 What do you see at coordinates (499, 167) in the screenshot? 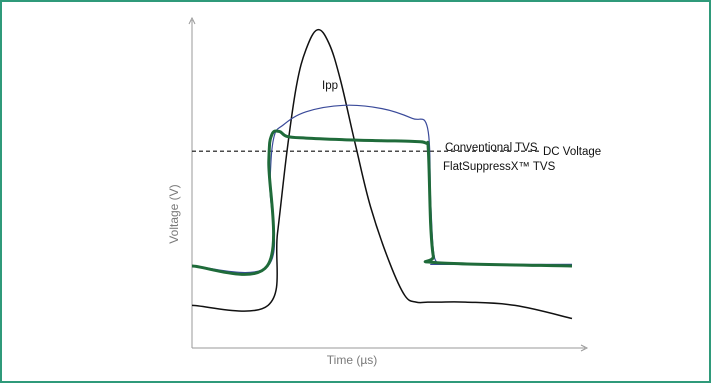
I see `series-label-flatsuppressx-tvs: FlatSuppressX™ TVS` at bounding box center [499, 167].